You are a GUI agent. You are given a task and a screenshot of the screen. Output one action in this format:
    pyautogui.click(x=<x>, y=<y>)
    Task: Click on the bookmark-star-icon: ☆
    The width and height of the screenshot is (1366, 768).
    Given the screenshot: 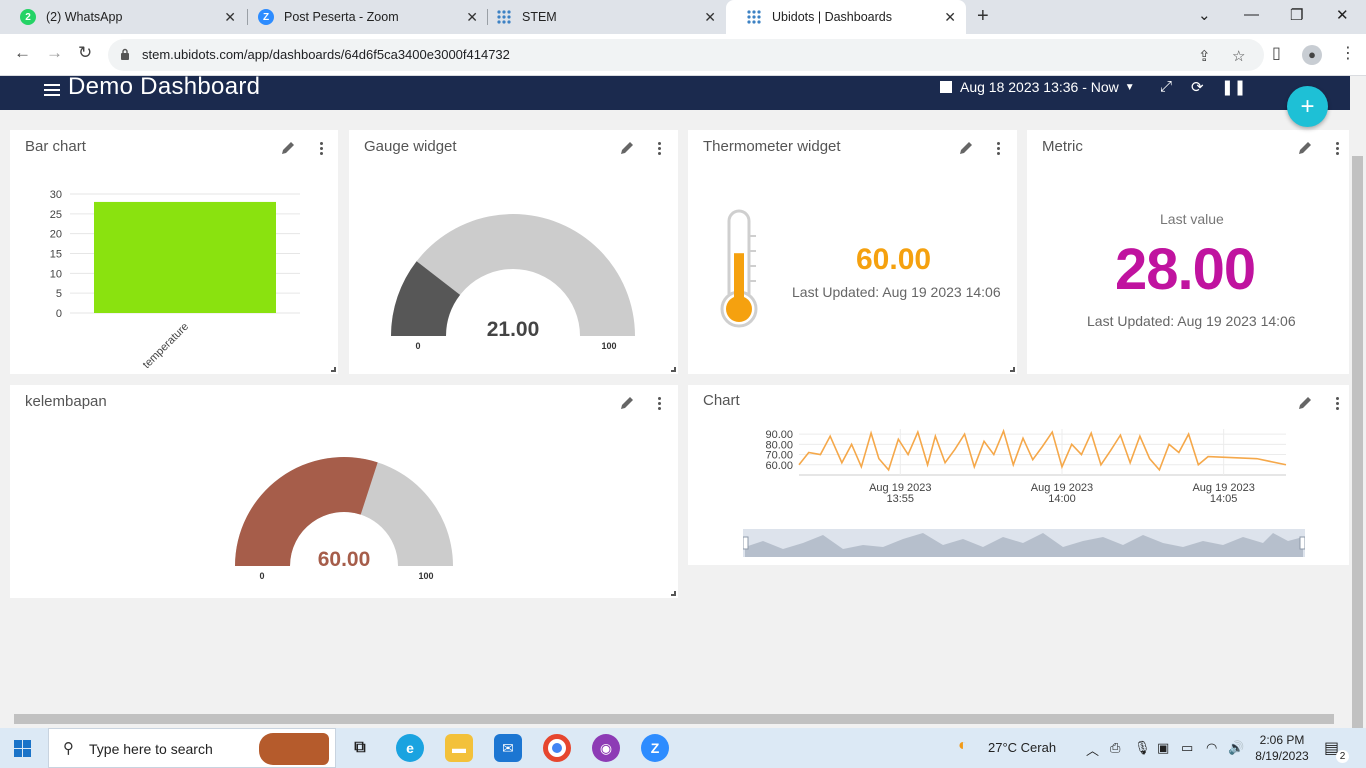 What is the action you would take?
    pyautogui.click(x=1239, y=56)
    